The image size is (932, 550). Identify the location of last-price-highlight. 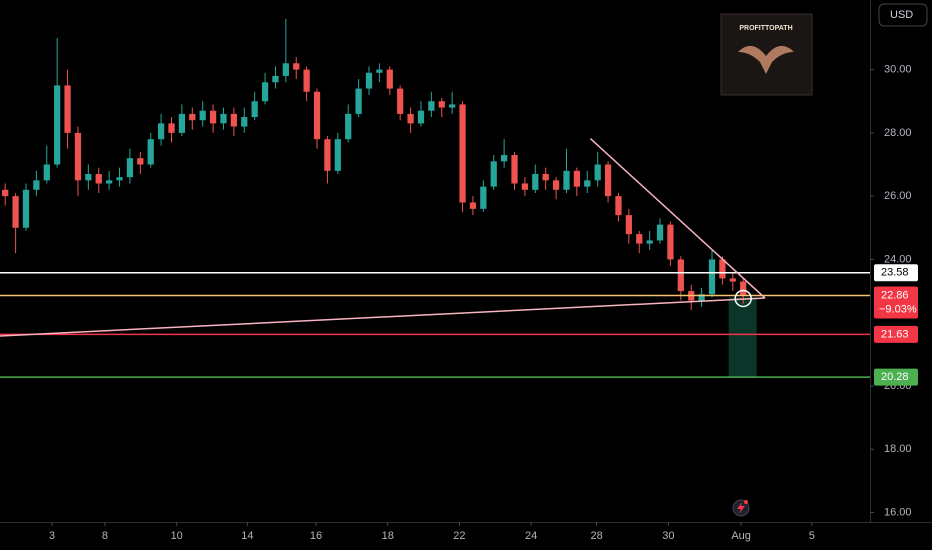
(743, 298).